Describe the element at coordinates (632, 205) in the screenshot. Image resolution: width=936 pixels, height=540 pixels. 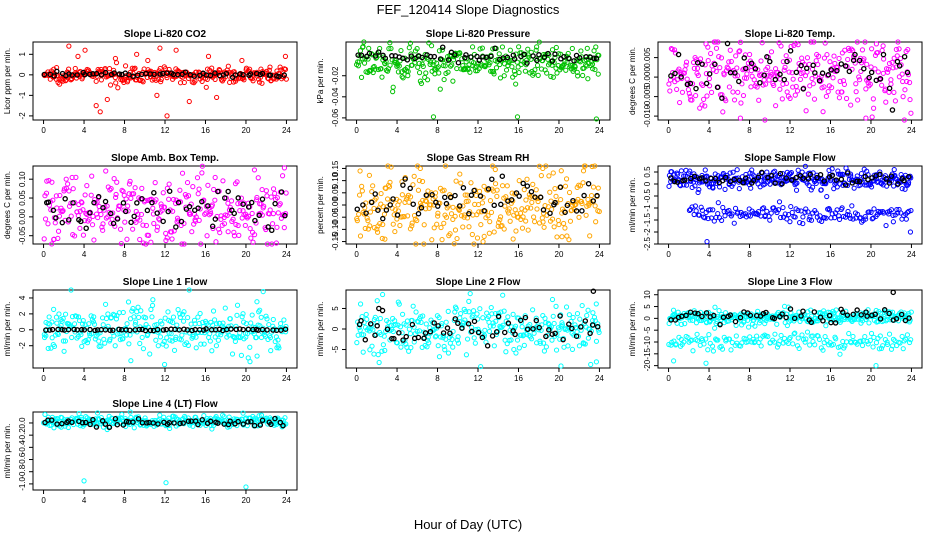
I see `y-axis-label: ml/min per min.` at that location.